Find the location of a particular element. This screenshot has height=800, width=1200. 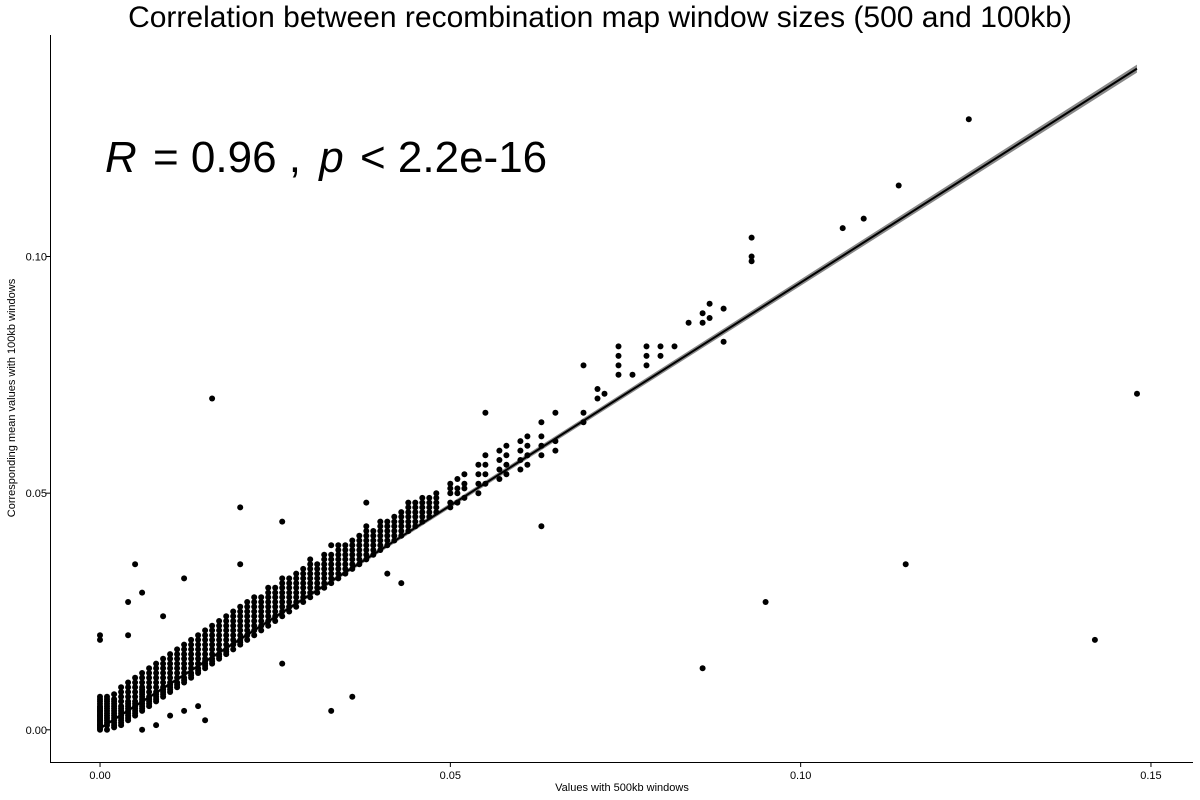

y-ticks: 0.00 0.05 0.10 is located at coordinates (38, 494).